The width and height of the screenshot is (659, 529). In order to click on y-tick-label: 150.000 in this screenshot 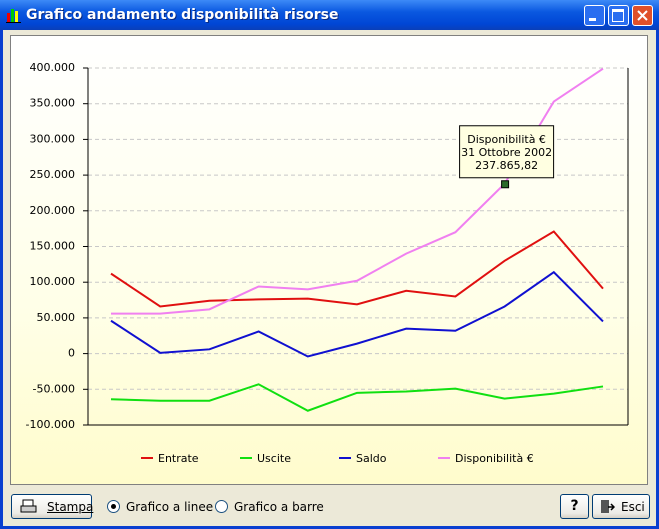, I will do `click(53, 246)`.